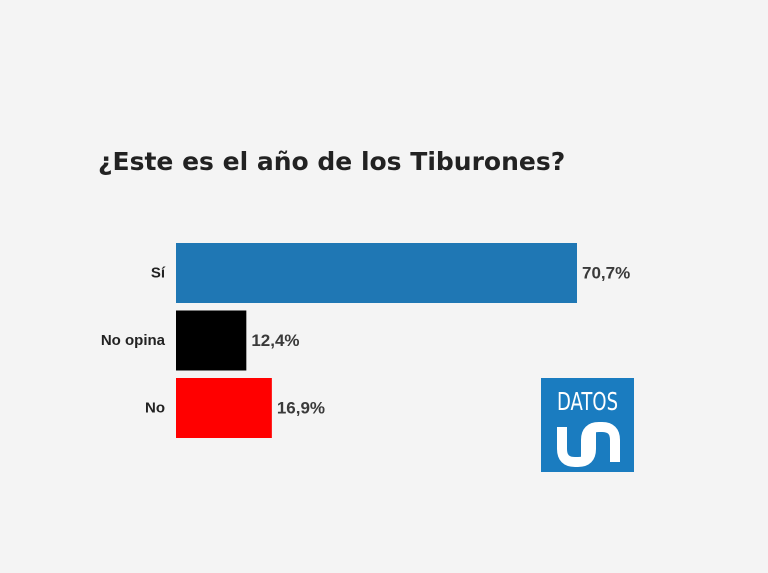 The image size is (768, 573). What do you see at coordinates (301, 408) in the screenshot?
I see `value-label-no: 16,9%` at bounding box center [301, 408].